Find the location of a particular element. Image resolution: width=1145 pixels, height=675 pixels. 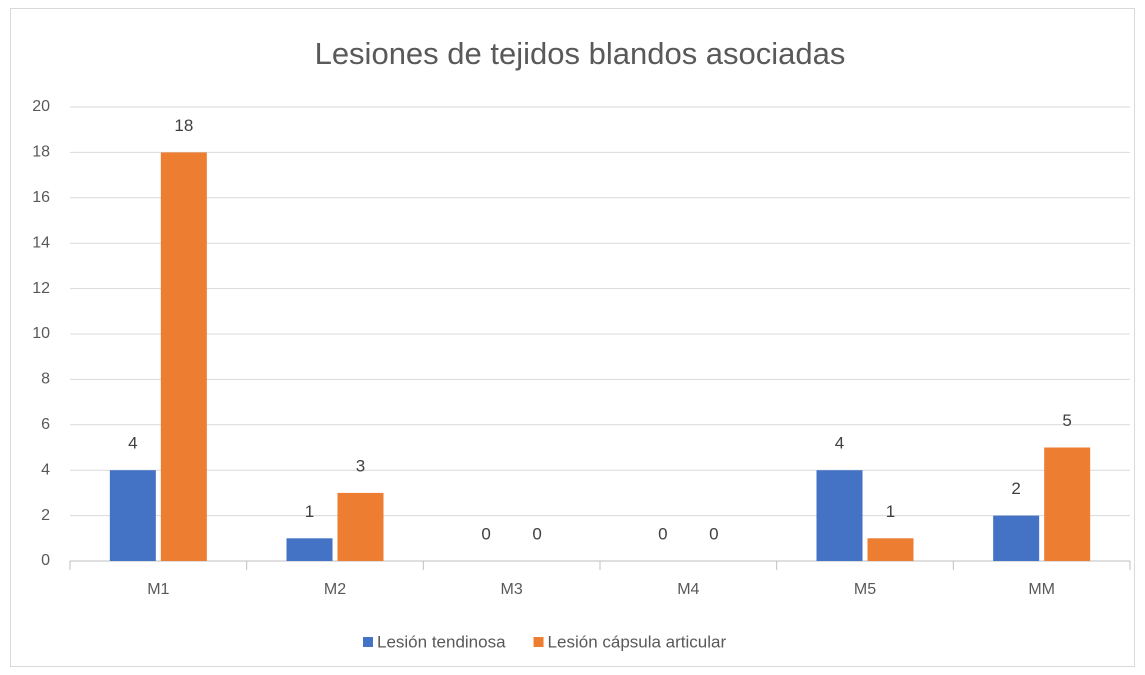

y-tick-label: 2 is located at coordinates (45, 515).